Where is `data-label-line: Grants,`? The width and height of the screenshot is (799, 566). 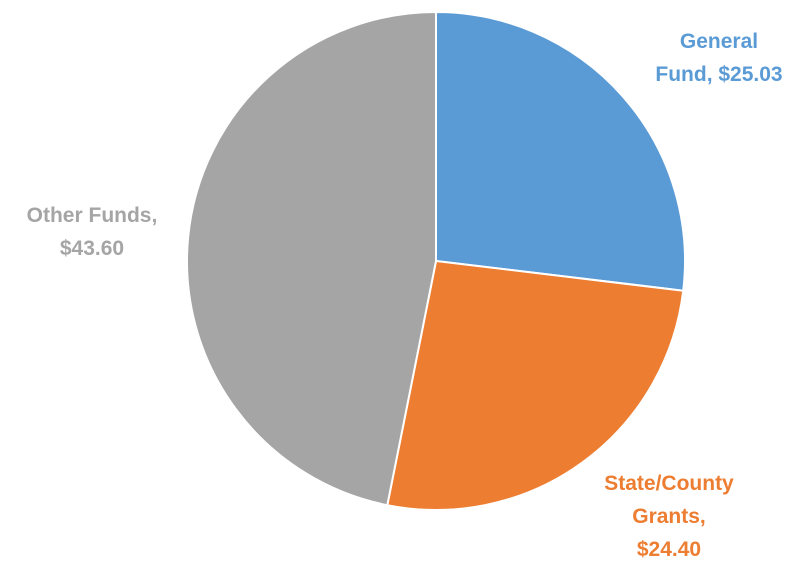 data-label-line: Grants, is located at coordinates (669, 516).